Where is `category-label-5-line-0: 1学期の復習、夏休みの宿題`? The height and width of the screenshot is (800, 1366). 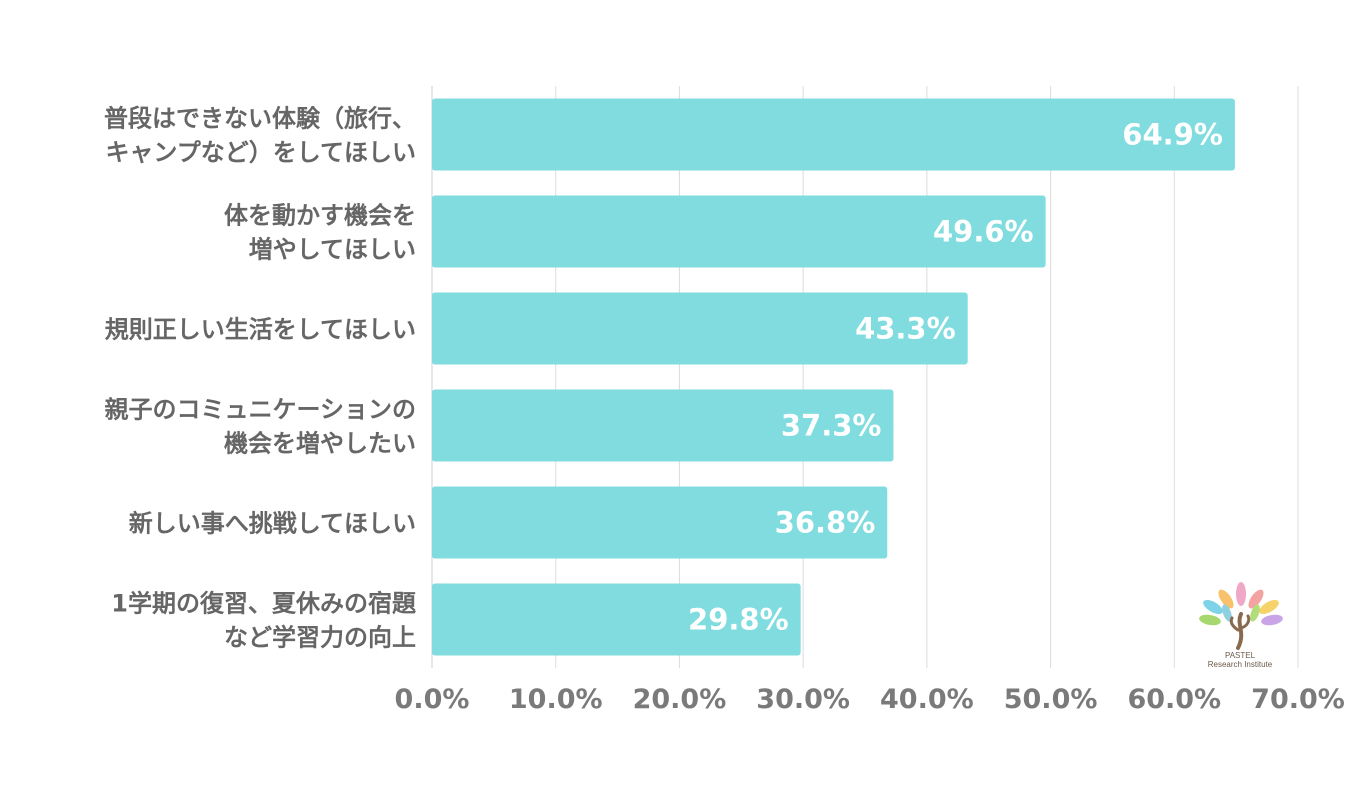
category-label-5-line-0: 1学期の復習、夏休みの宿題 is located at coordinates (264, 604).